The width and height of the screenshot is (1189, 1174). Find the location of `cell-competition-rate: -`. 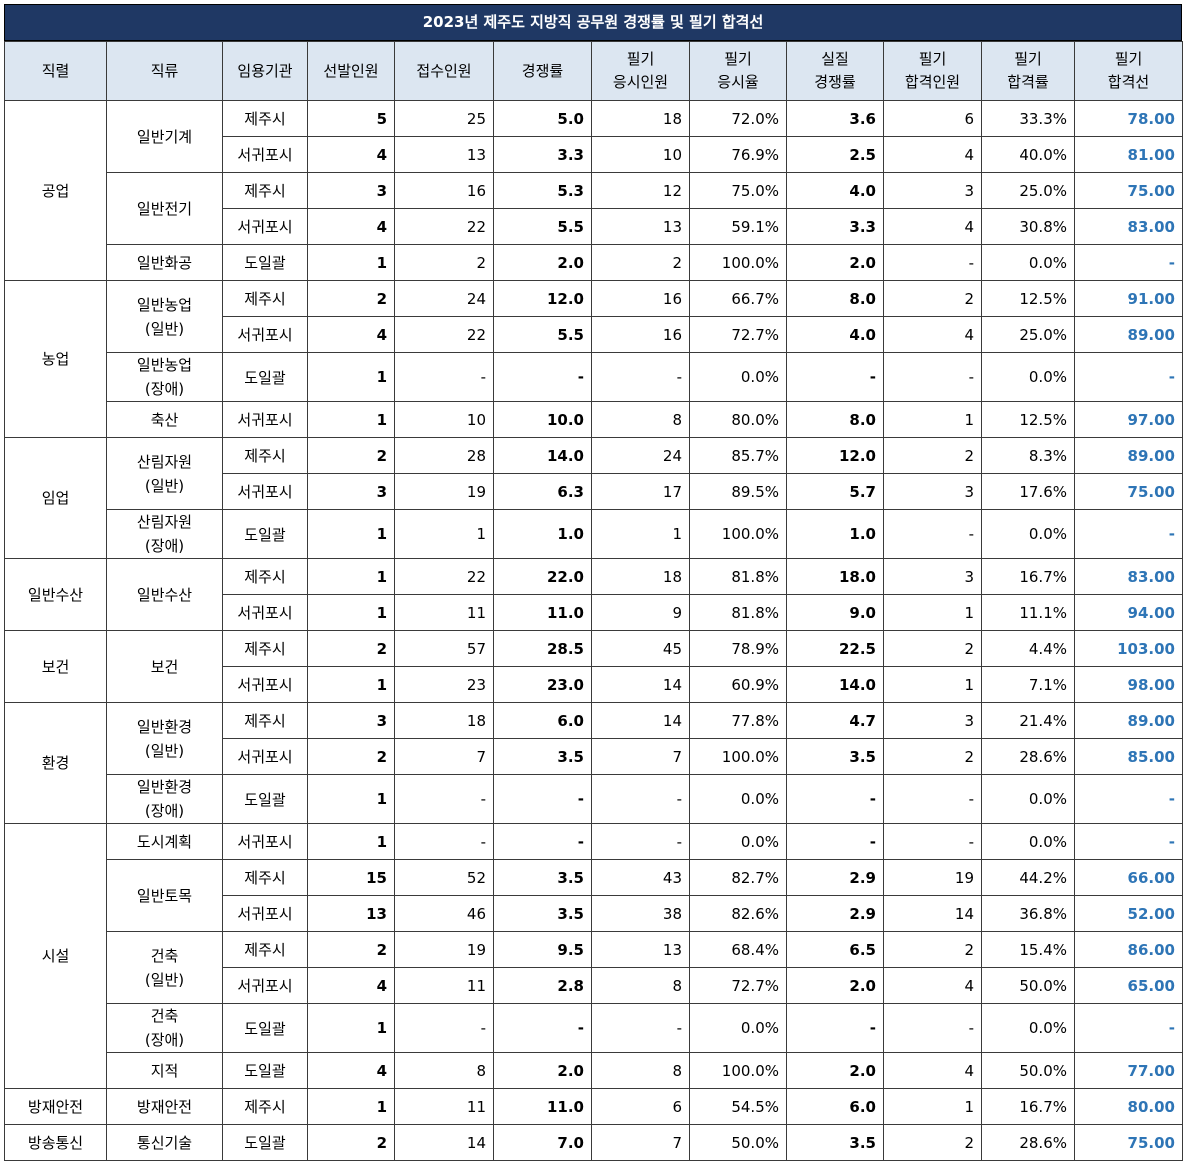

cell-competition-rate: - is located at coordinates (542, 377).